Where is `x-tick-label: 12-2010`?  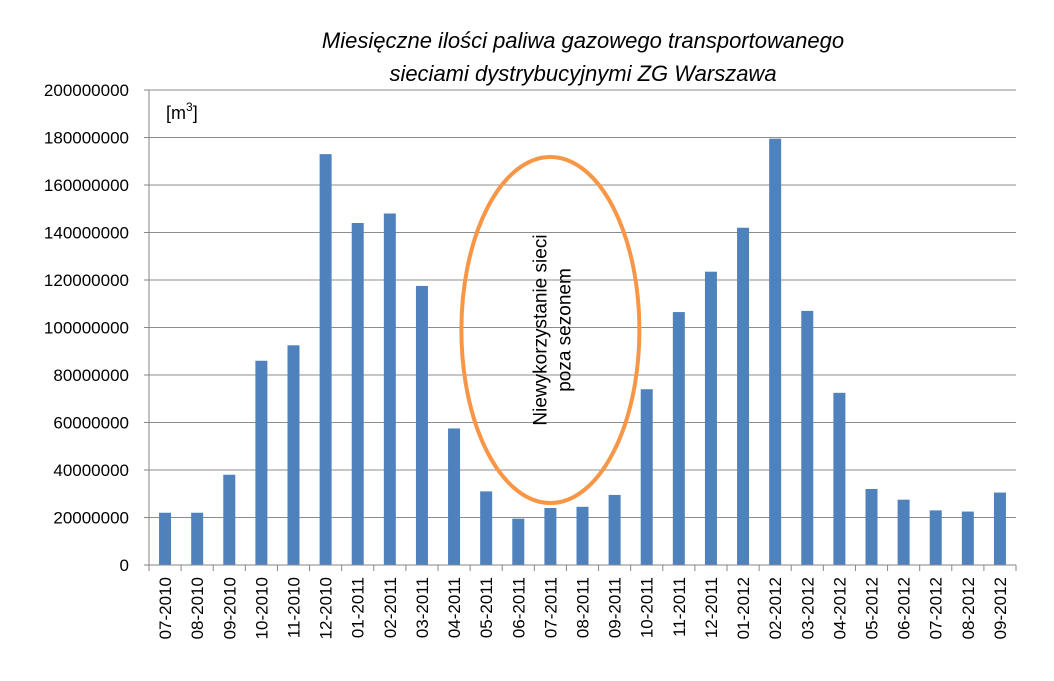
x-tick-label: 12-2010 is located at coordinates (326, 608).